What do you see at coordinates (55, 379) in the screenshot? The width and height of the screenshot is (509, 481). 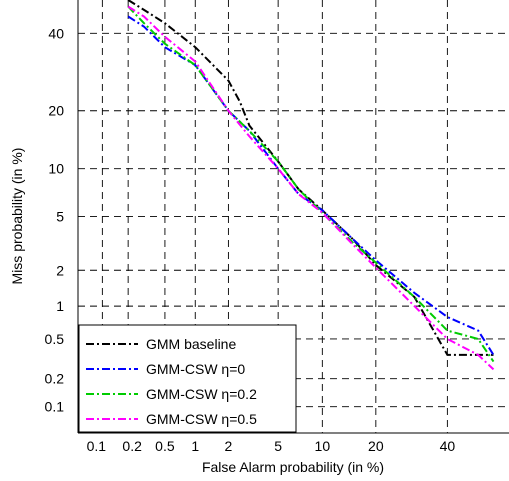 I see `y-tick-label: 0.2` at bounding box center [55, 379].